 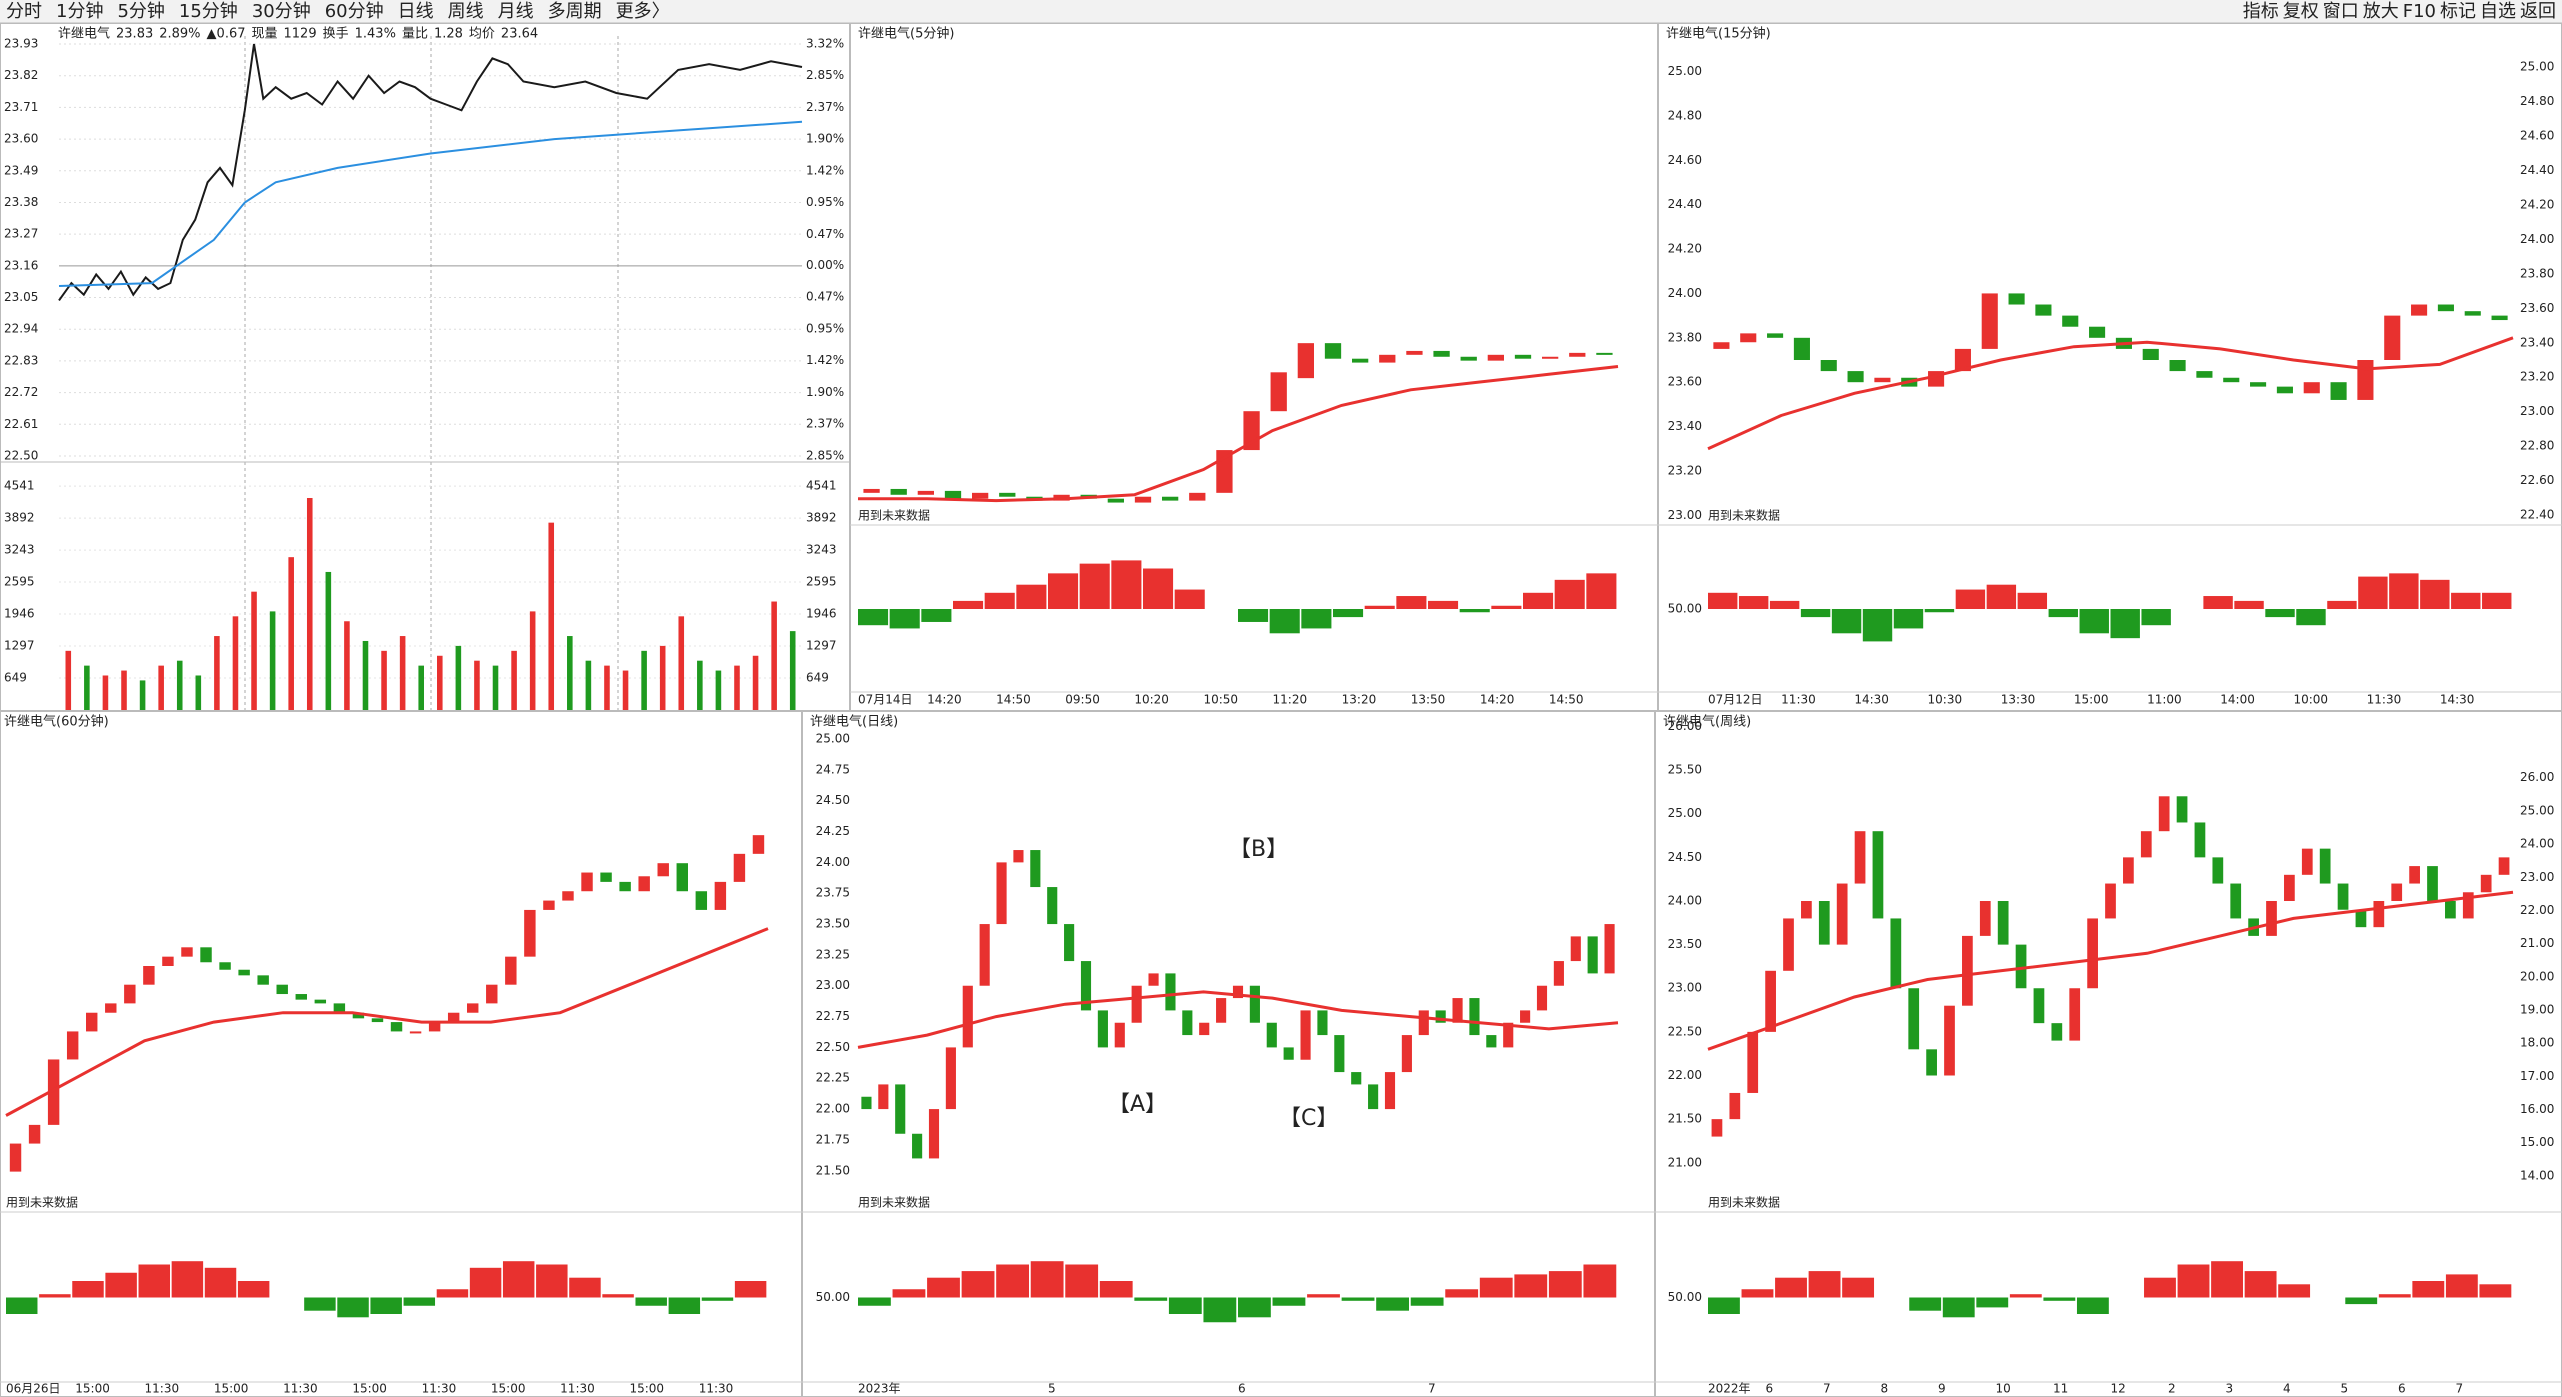 I want to click on volume-tick-label-right: 3892, so click(x=821, y=518).